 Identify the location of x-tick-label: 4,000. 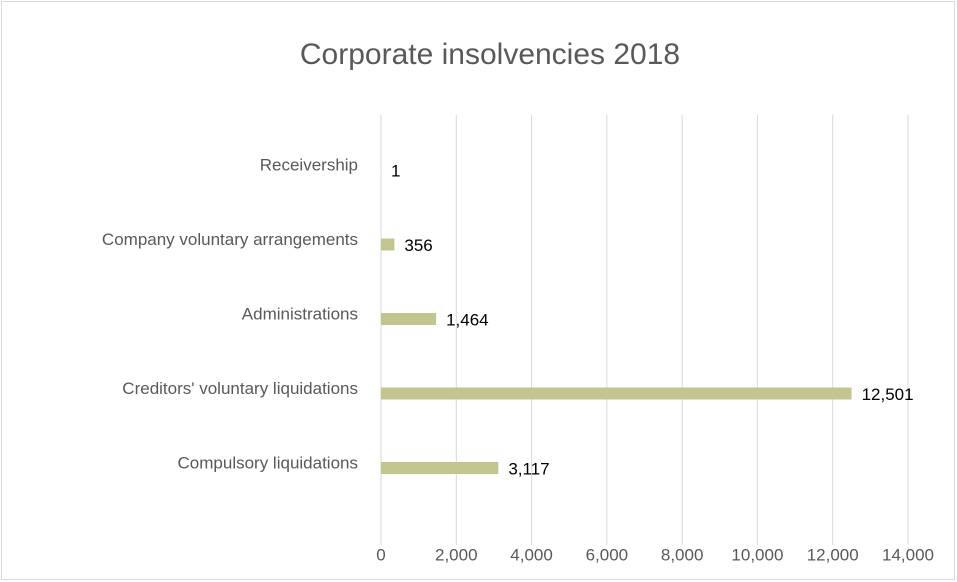
(531, 554).